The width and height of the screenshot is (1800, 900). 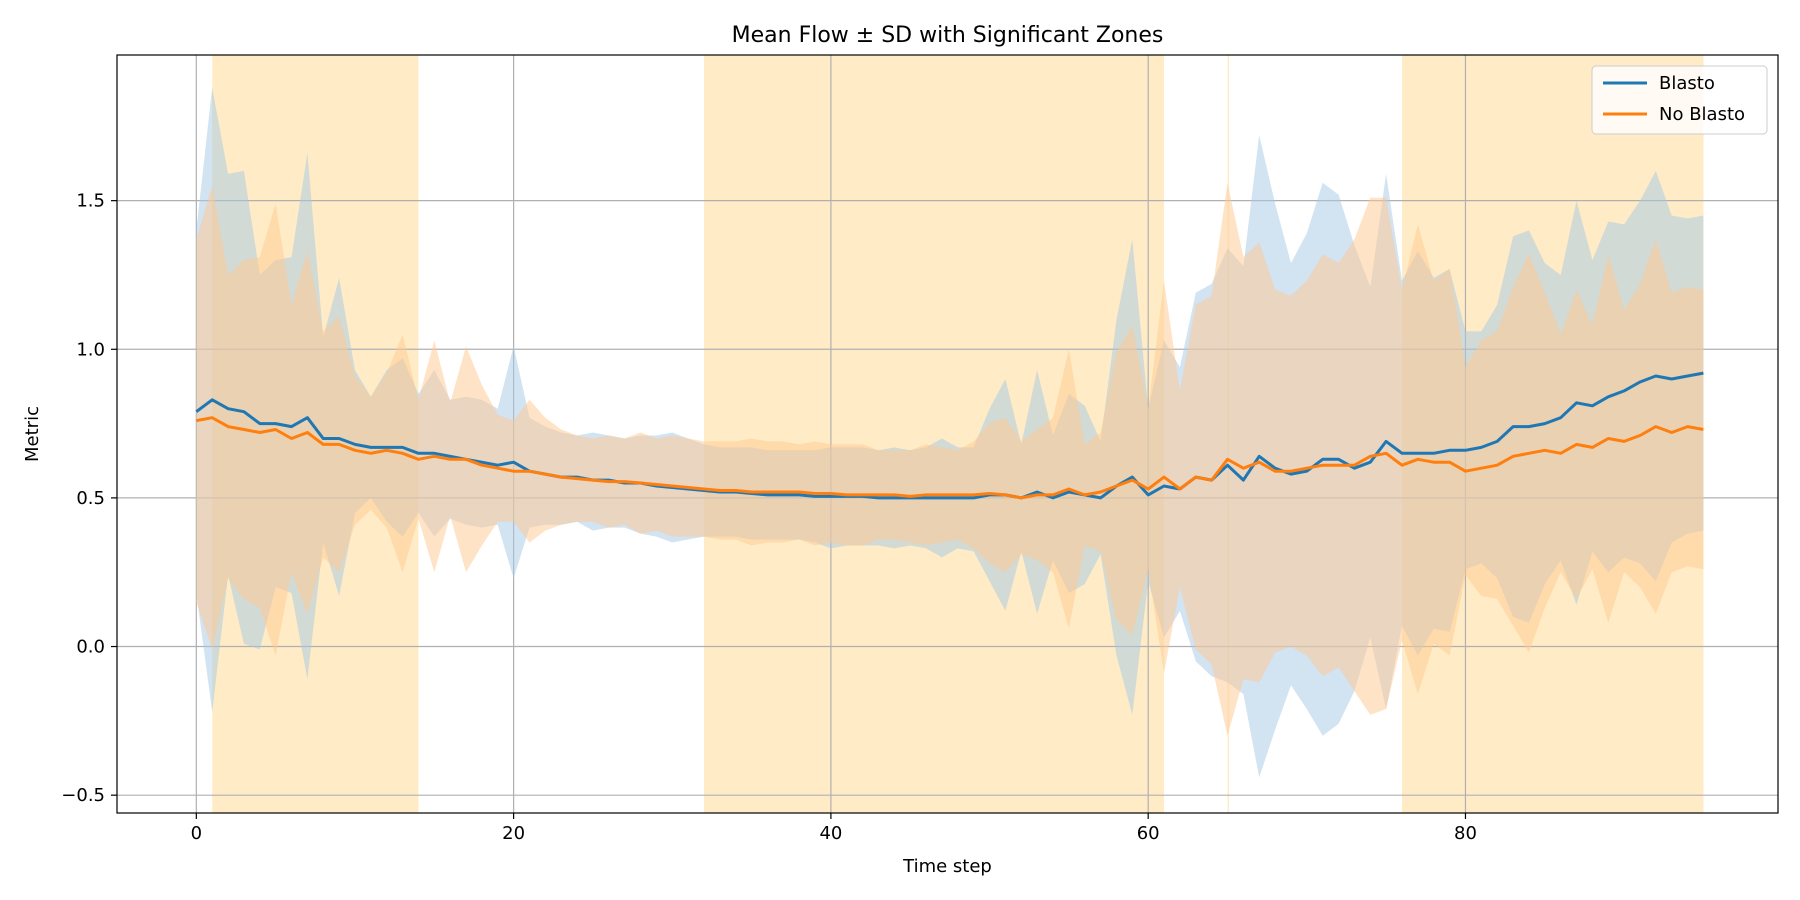 I want to click on y-tick-label: 1.0, so click(x=90, y=349).